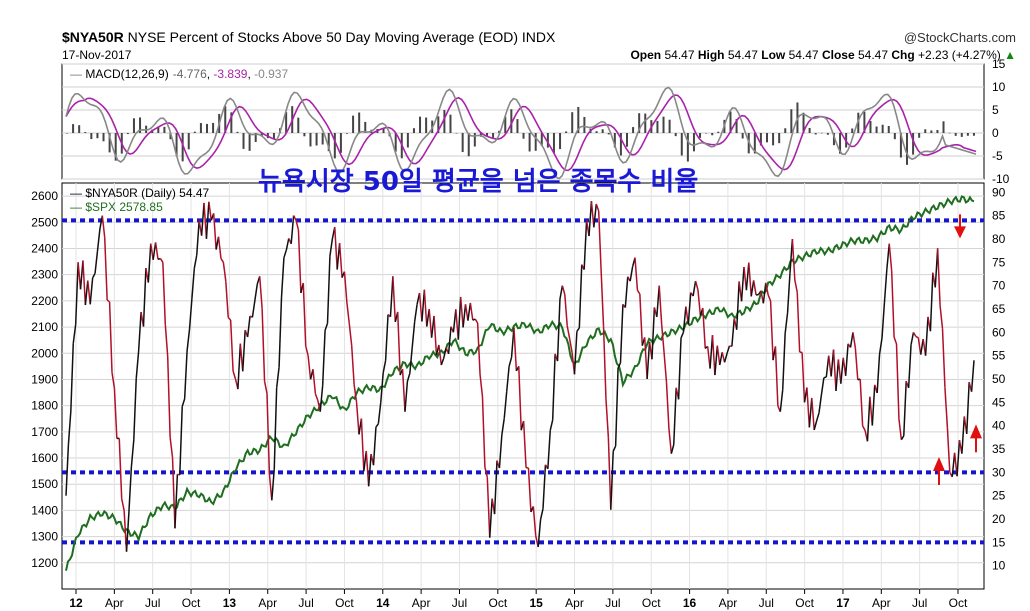 The height and width of the screenshot is (611, 1030). What do you see at coordinates (838, 55) in the screenshot?
I see `close-label: Close` at bounding box center [838, 55].